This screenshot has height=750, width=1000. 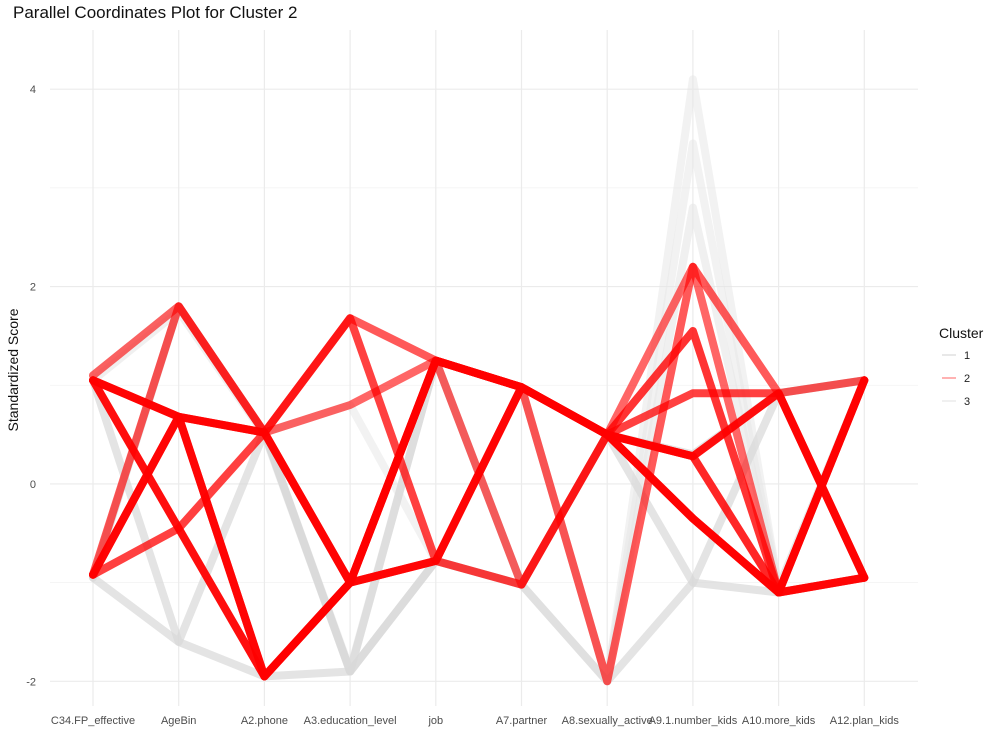 What do you see at coordinates (779, 721) in the screenshot?
I see `x-tick-label: A10.more_kids` at bounding box center [779, 721].